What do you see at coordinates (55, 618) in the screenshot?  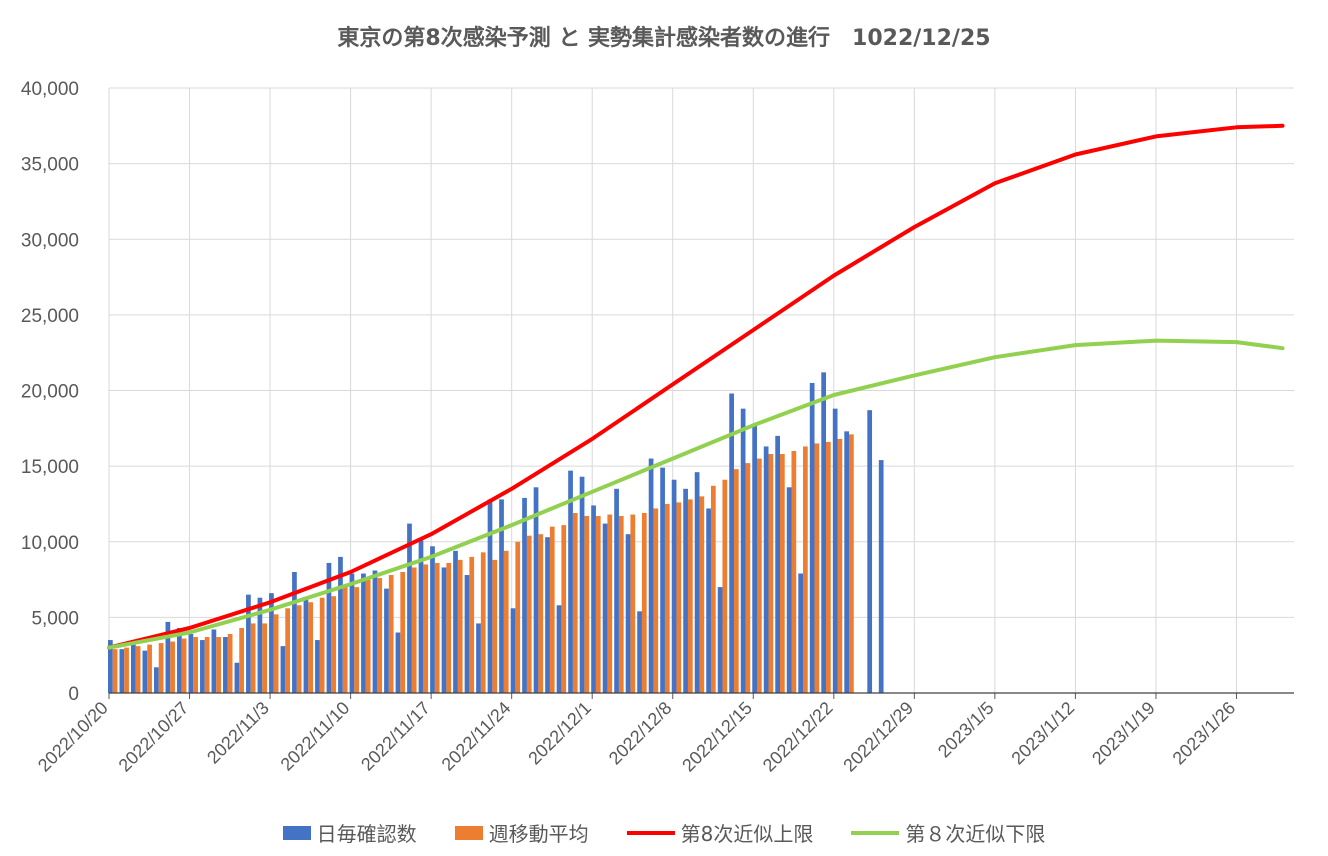 I see `y-tick-label: 5,000` at bounding box center [55, 618].